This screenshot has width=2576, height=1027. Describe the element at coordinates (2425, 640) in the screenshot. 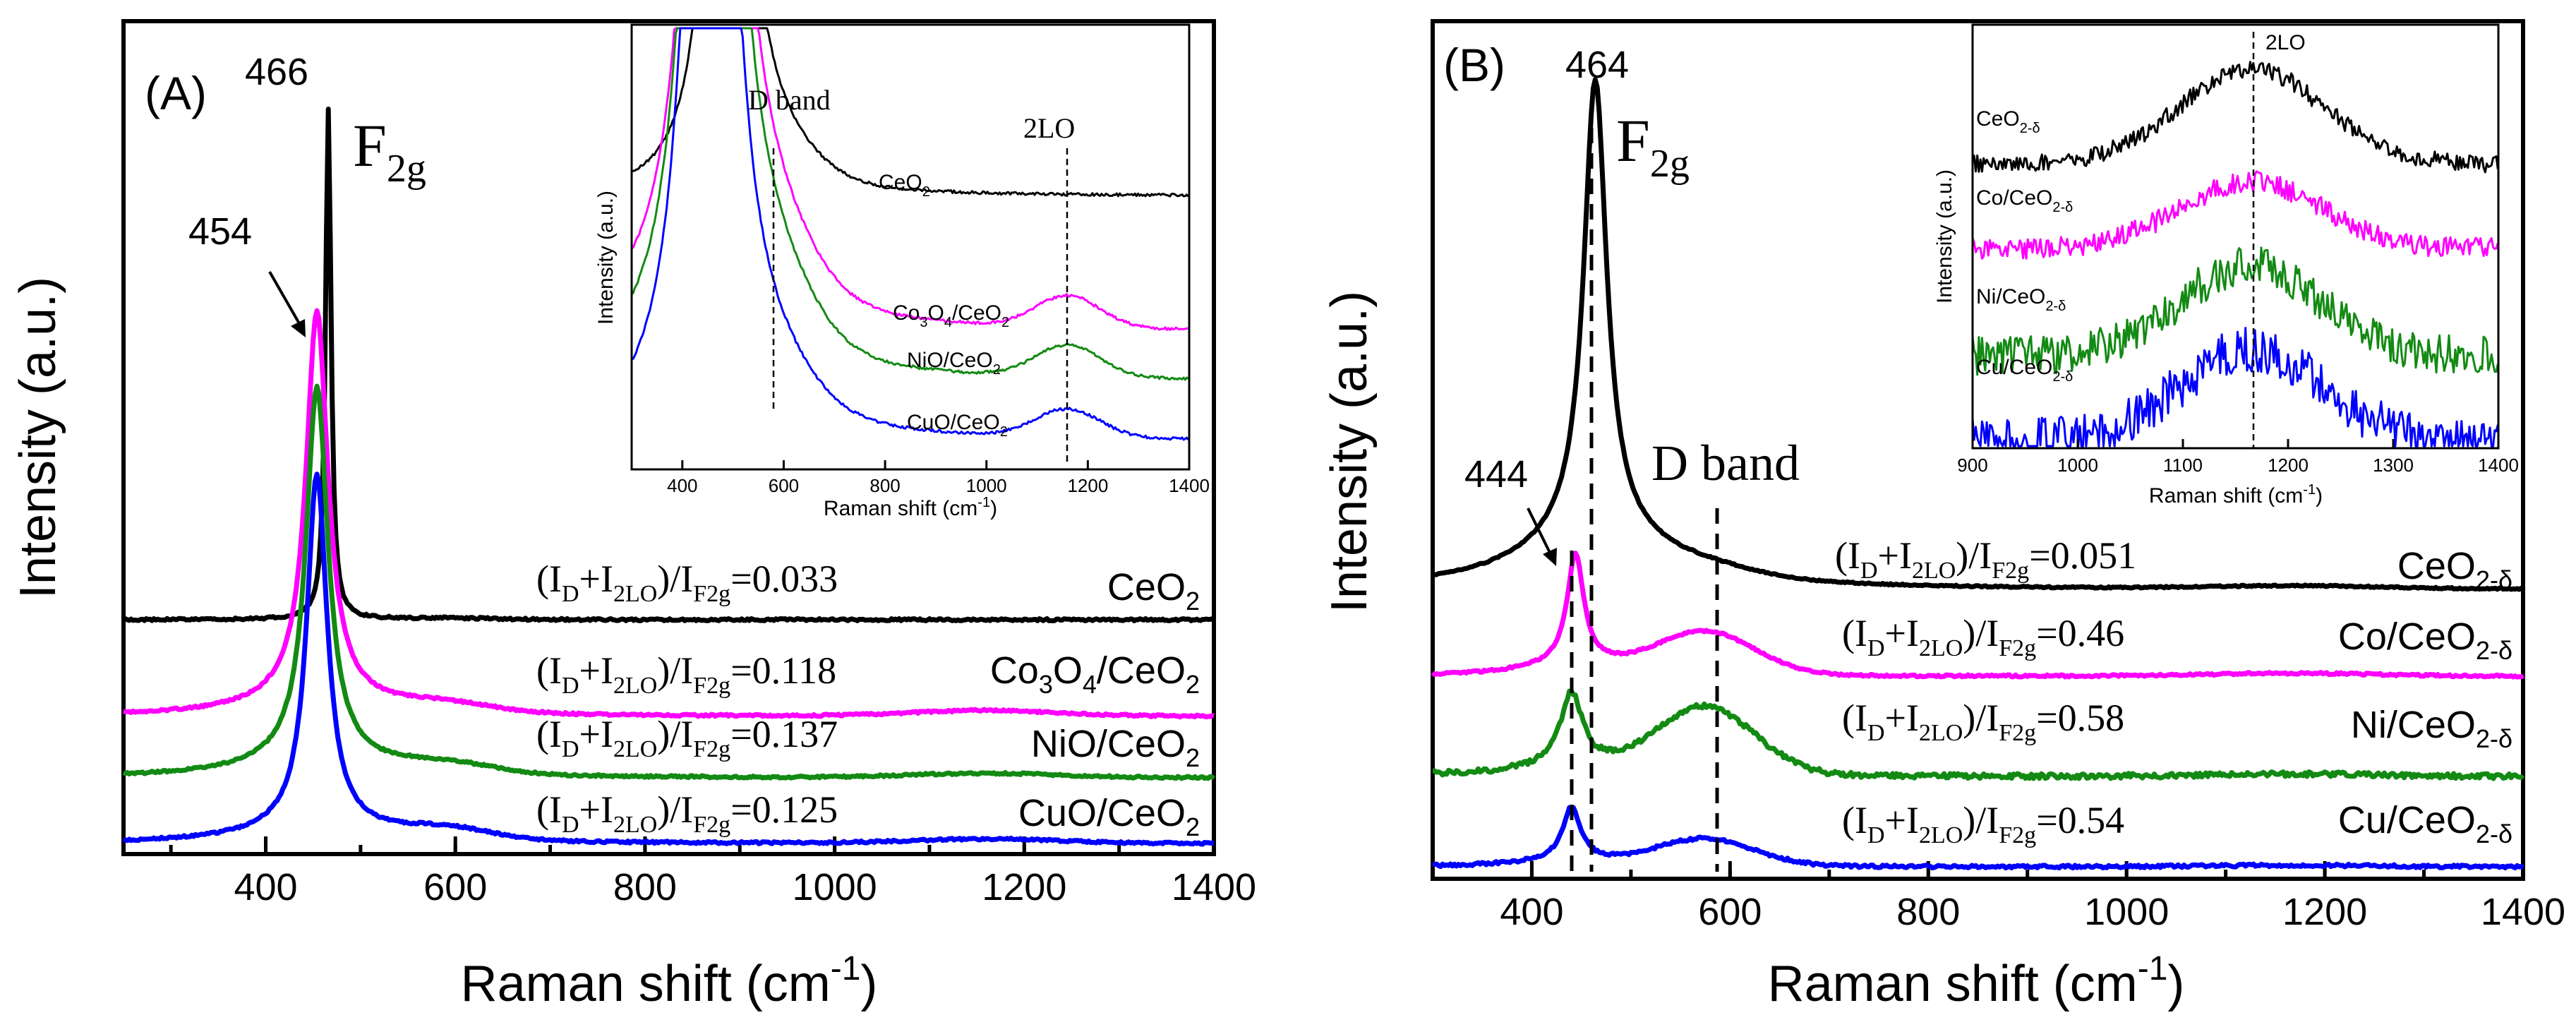

I see `panel-b-sample-co: Co/CeO2-δ` at that location.